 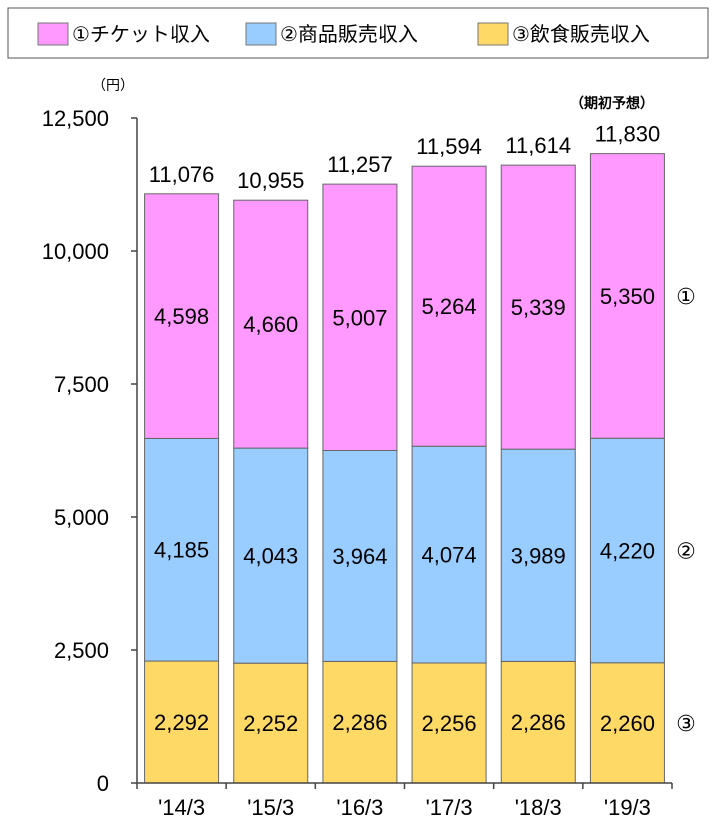 I want to click on total-label: 10,955, so click(x=270, y=180).